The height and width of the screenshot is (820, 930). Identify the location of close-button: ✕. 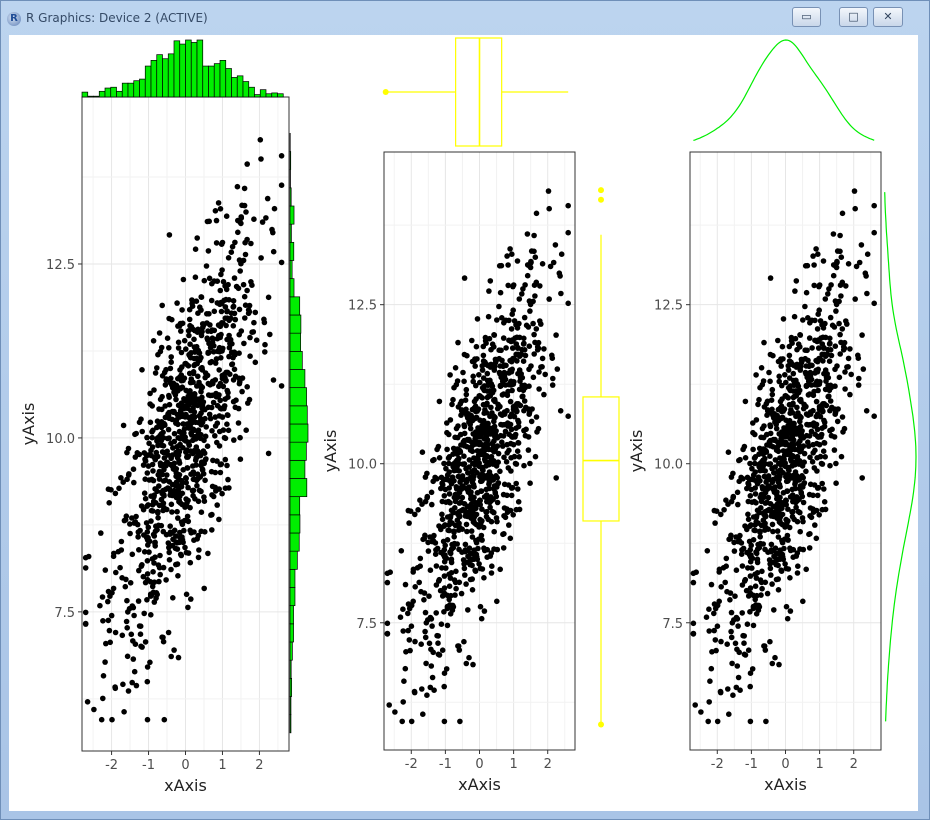
(888, 17).